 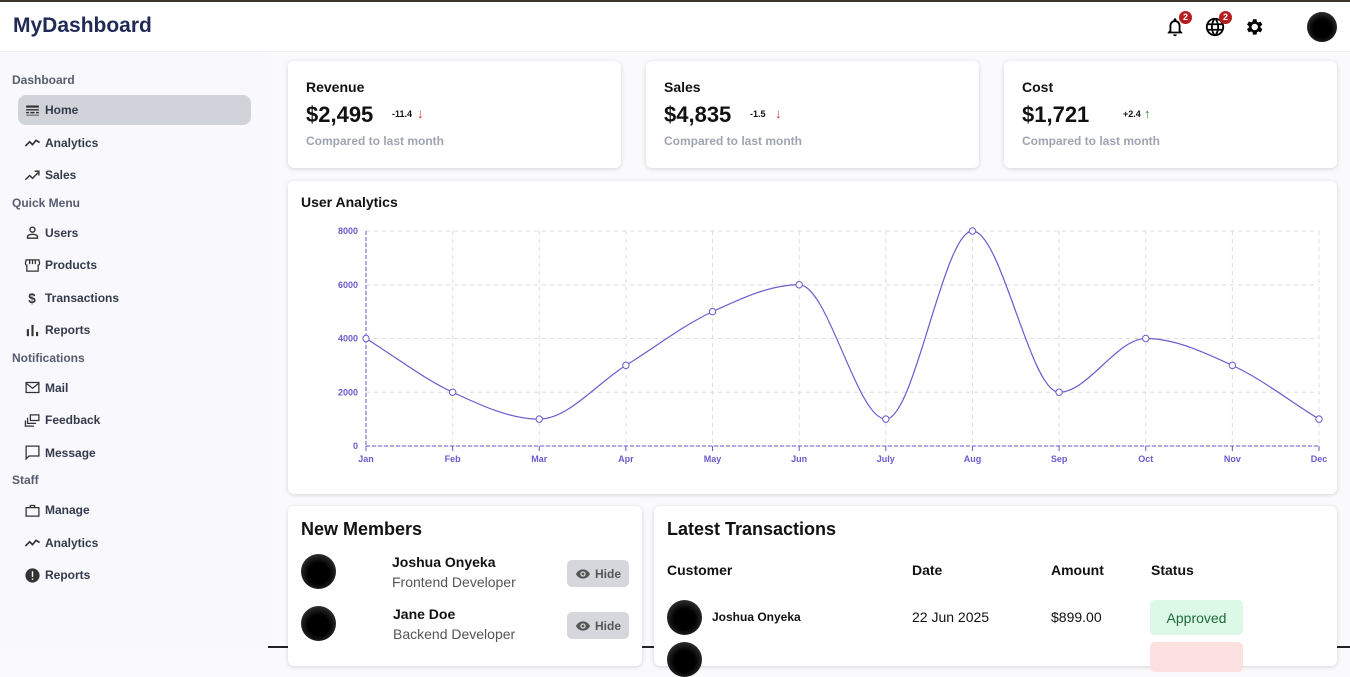 I want to click on x-tick-label: Aug, so click(x=973, y=459).